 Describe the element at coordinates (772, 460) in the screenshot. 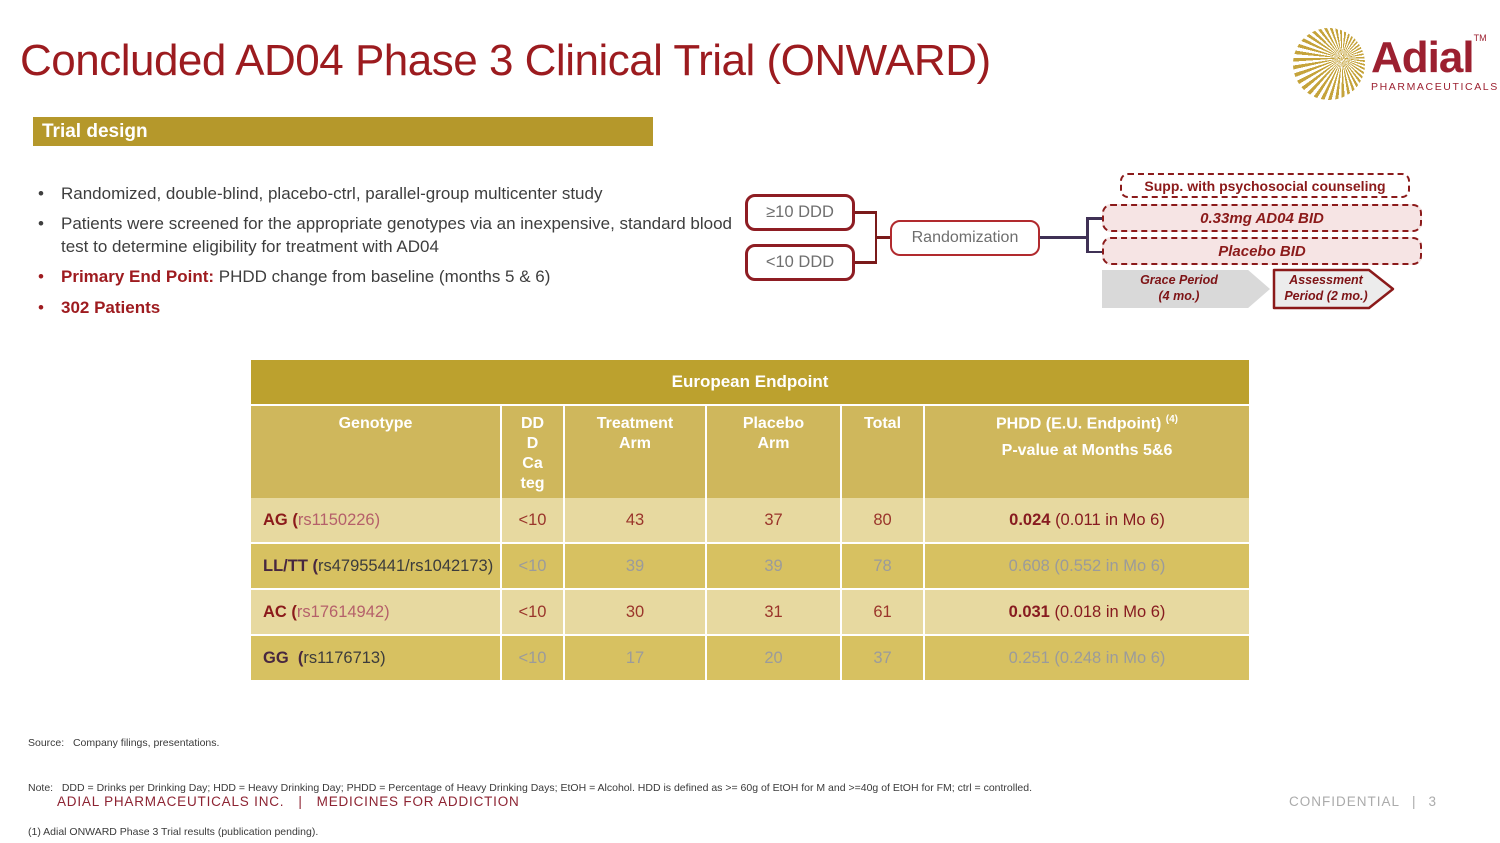

I see `column-header-placebo-arm: Placebo Arm` at that location.